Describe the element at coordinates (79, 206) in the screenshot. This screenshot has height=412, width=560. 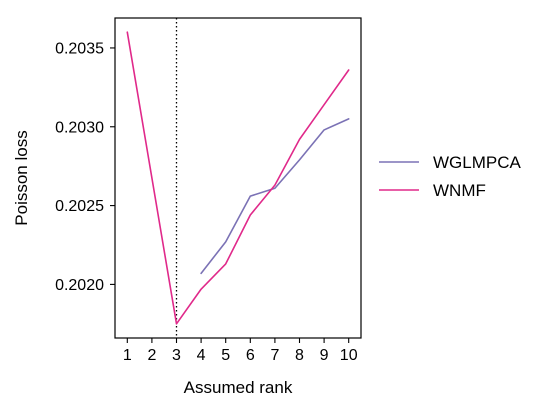
I see `y-tick-label: 0.2025` at that location.